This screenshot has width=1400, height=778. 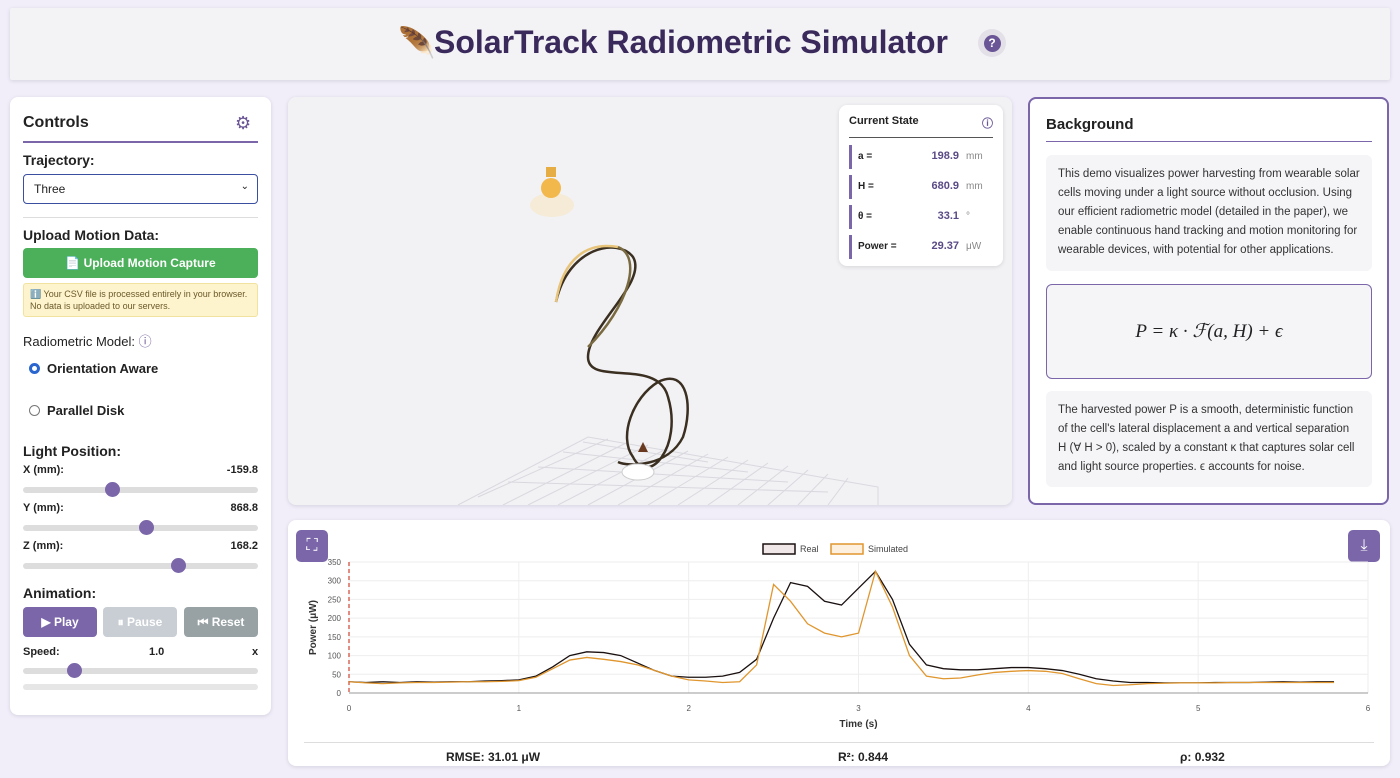 What do you see at coordinates (140, 622) in the screenshot?
I see `pause-button: ⏸ Pause` at bounding box center [140, 622].